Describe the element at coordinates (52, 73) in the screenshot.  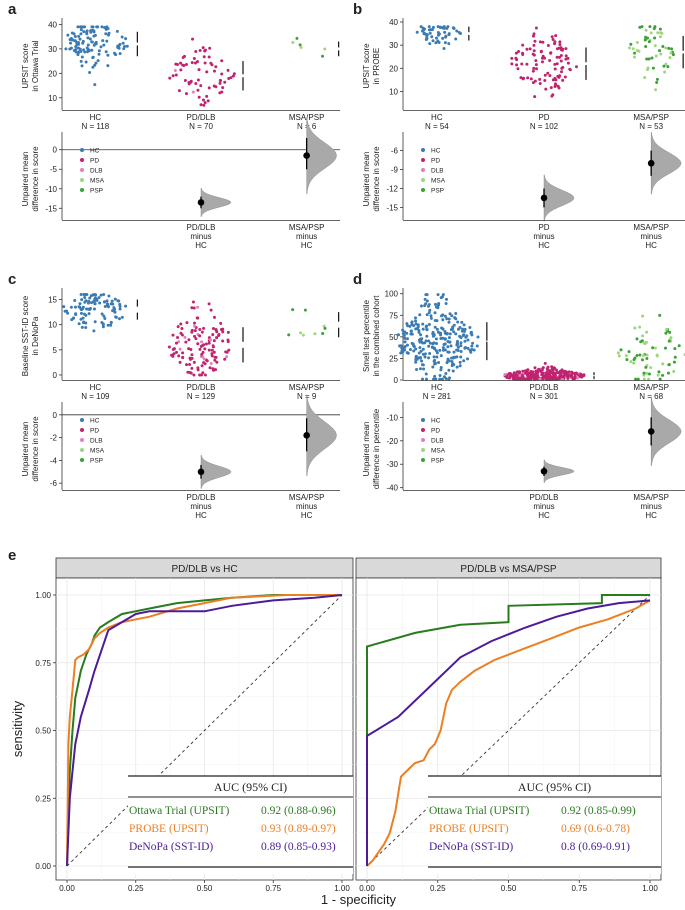
I see `swarm-y-tick-label: 20` at that location.